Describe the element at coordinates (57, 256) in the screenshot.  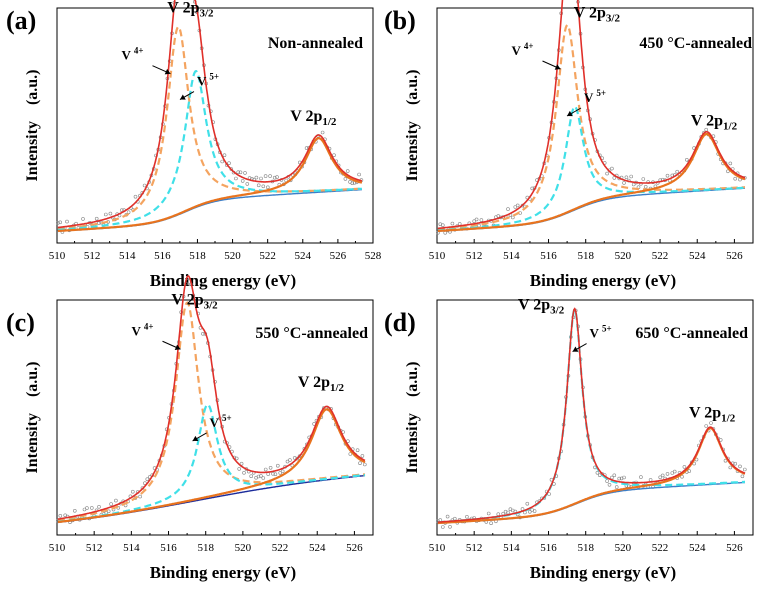
I see `x-tick-label: 510` at that location.